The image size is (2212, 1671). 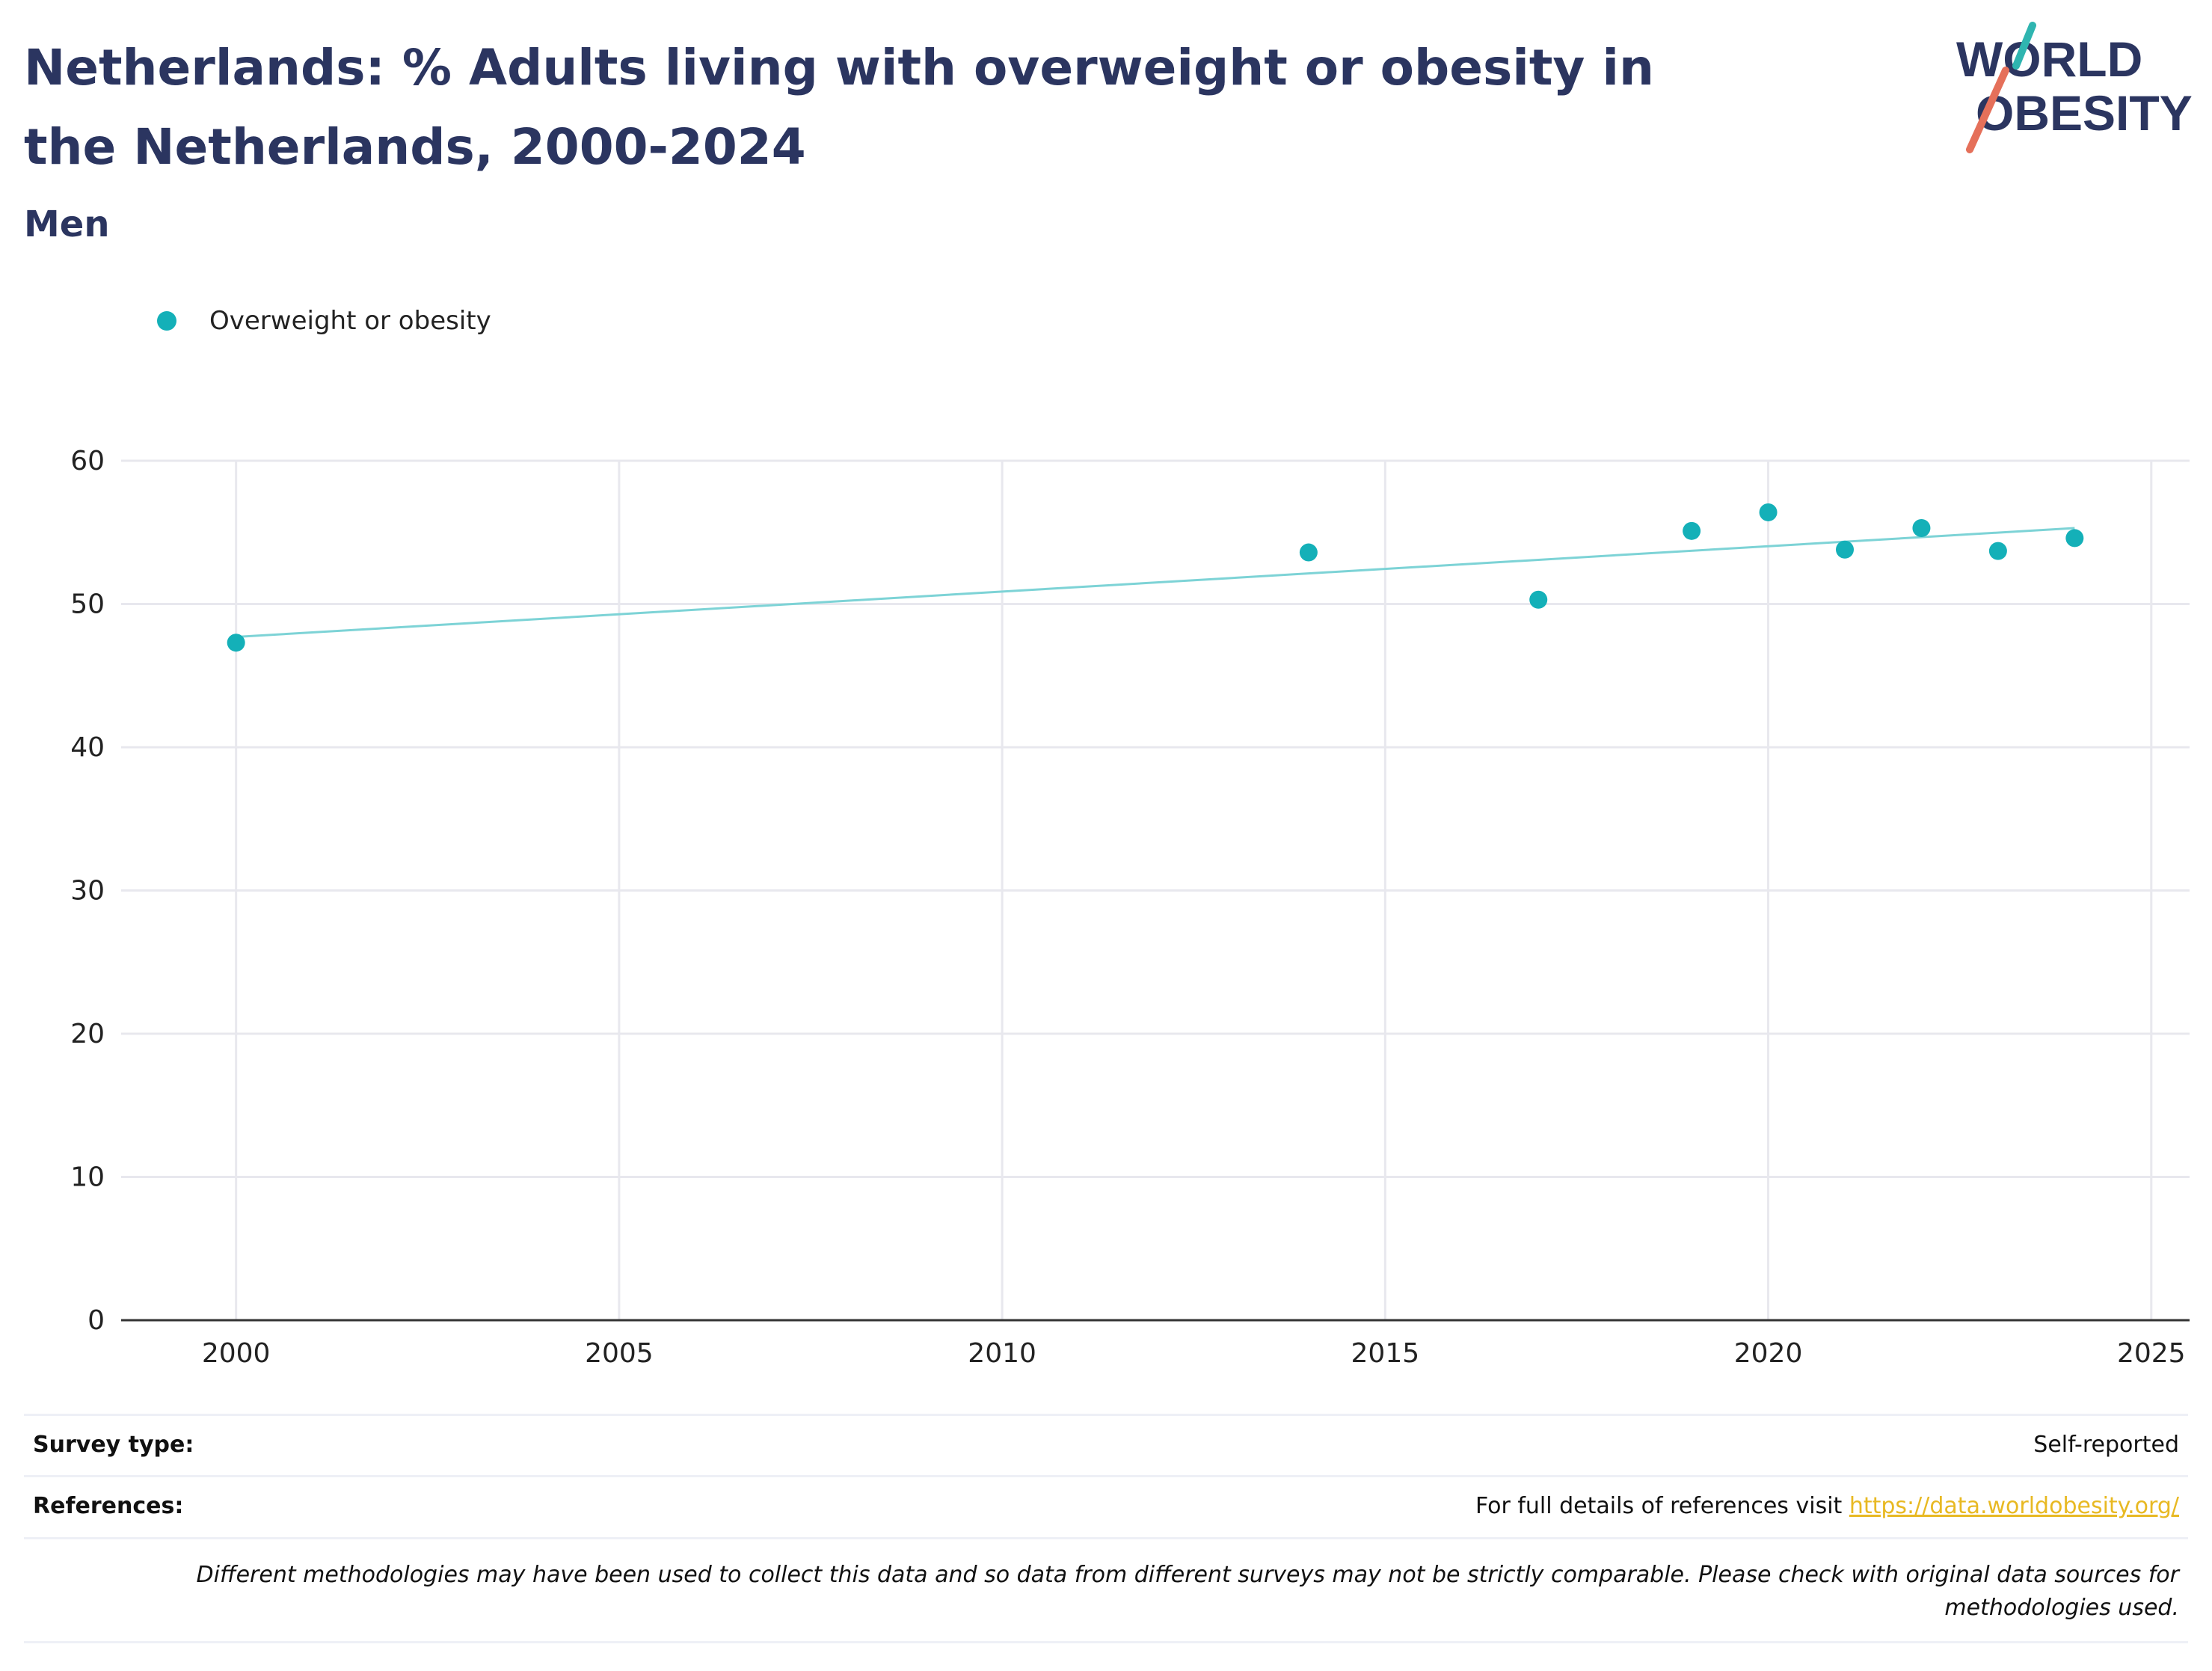 What do you see at coordinates (2014, 1506) in the screenshot?
I see `references-link: https://data.worldobesity.org/` at bounding box center [2014, 1506].